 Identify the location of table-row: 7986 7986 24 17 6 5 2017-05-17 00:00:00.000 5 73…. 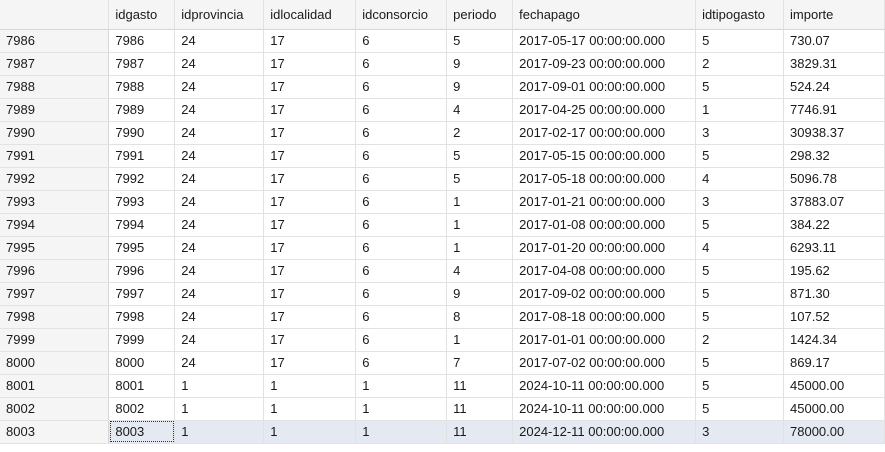
(442, 41).